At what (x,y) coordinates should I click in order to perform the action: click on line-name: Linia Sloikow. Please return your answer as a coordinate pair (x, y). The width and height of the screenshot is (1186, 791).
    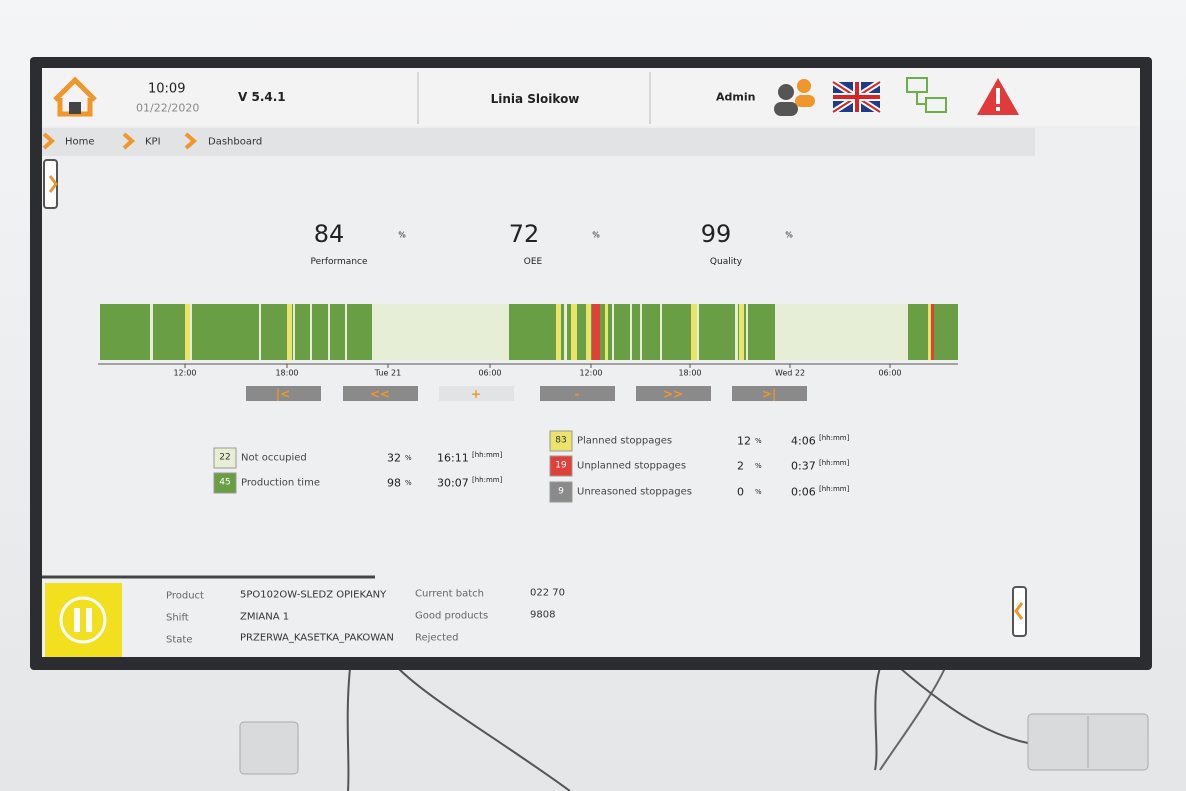
    Looking at the image, I should click on (535, 99).